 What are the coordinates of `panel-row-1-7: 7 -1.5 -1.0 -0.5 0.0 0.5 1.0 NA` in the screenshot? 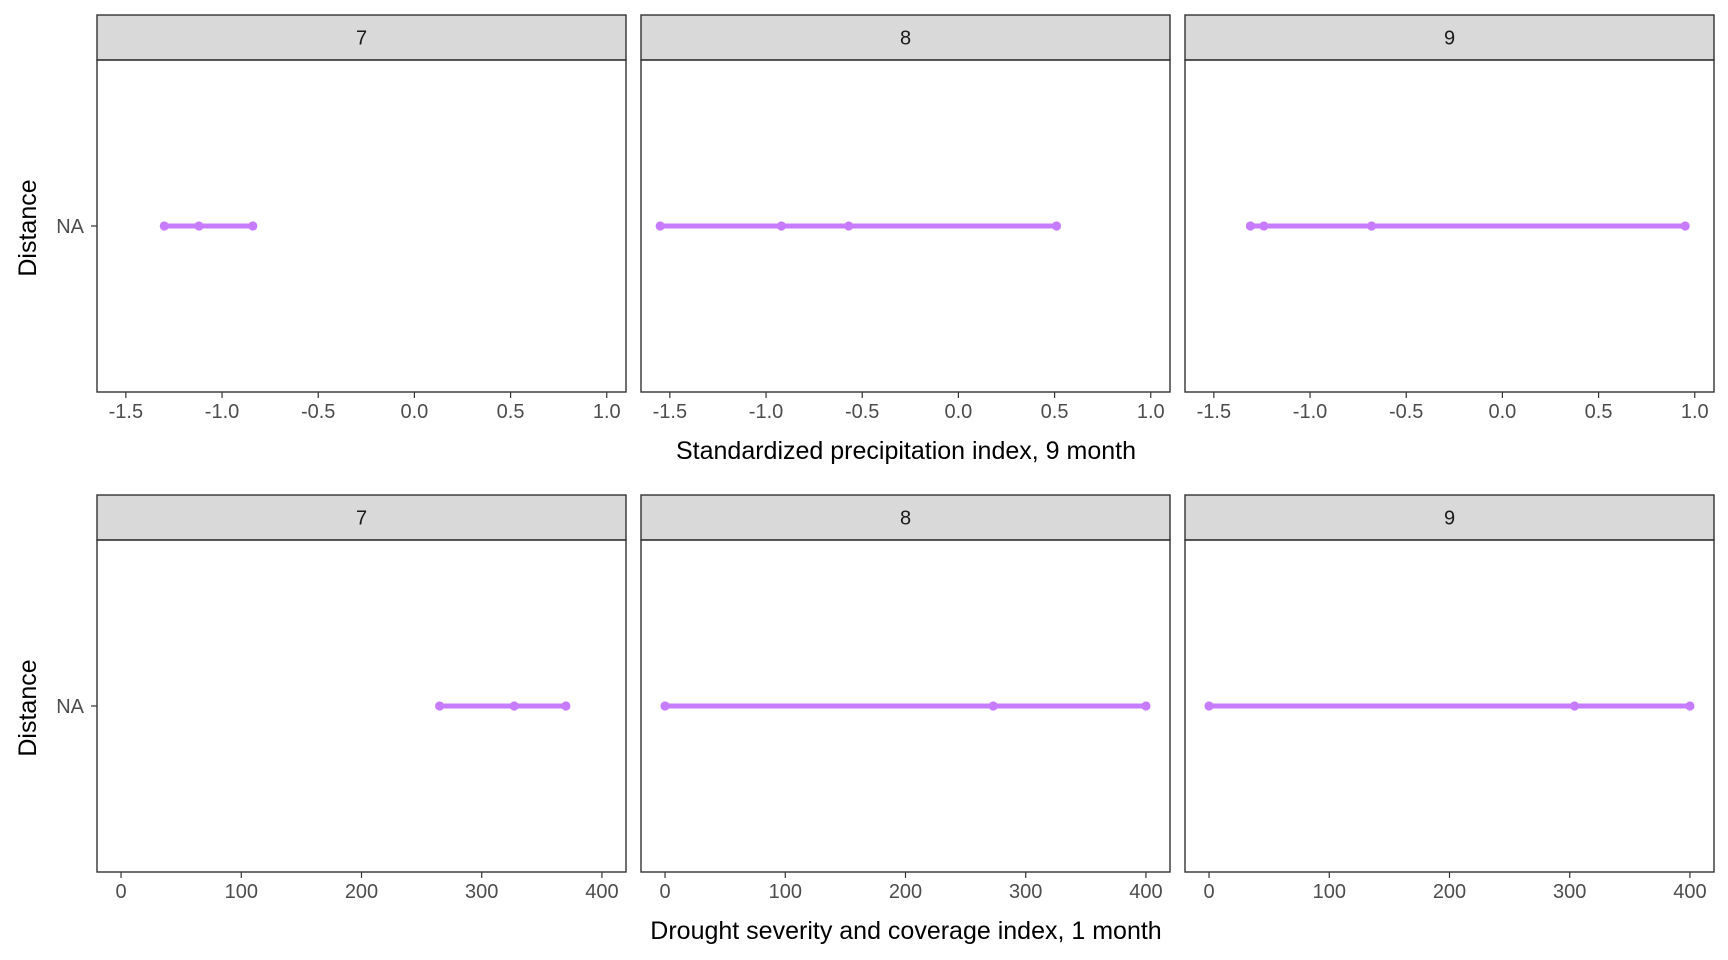 It's located at (341, 218).